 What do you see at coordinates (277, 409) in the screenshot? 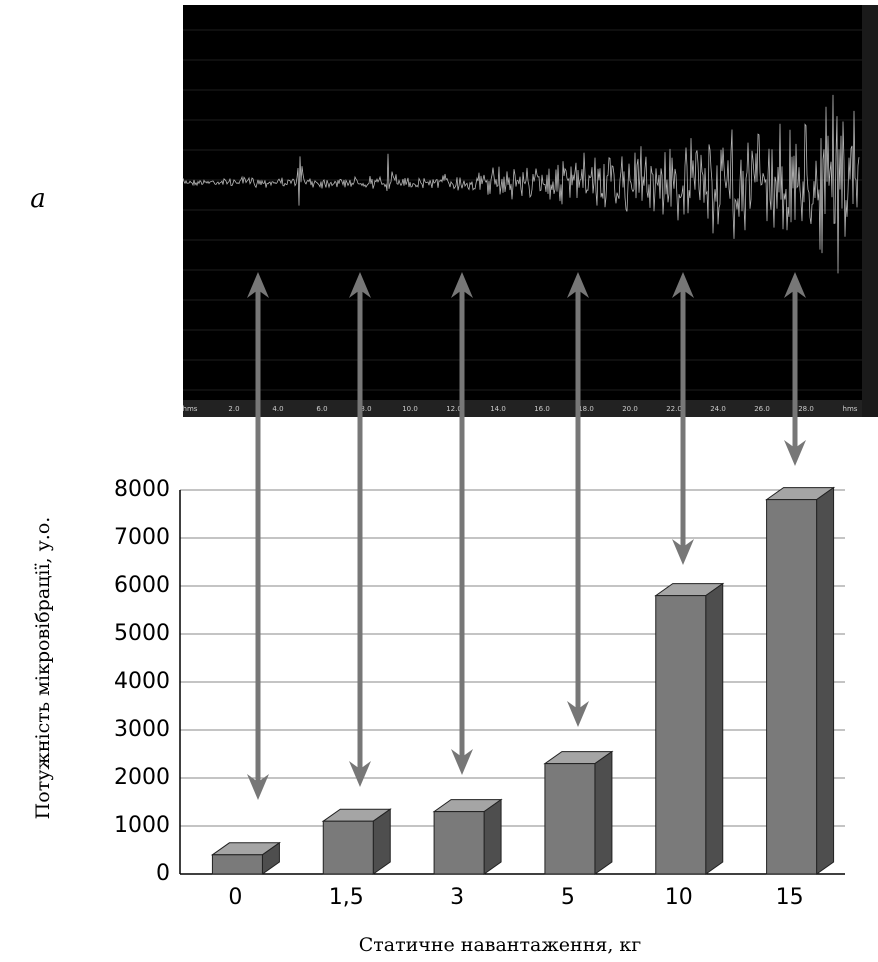
I see `waveform-time-label: 4.0` at bounding box center [277, 409].